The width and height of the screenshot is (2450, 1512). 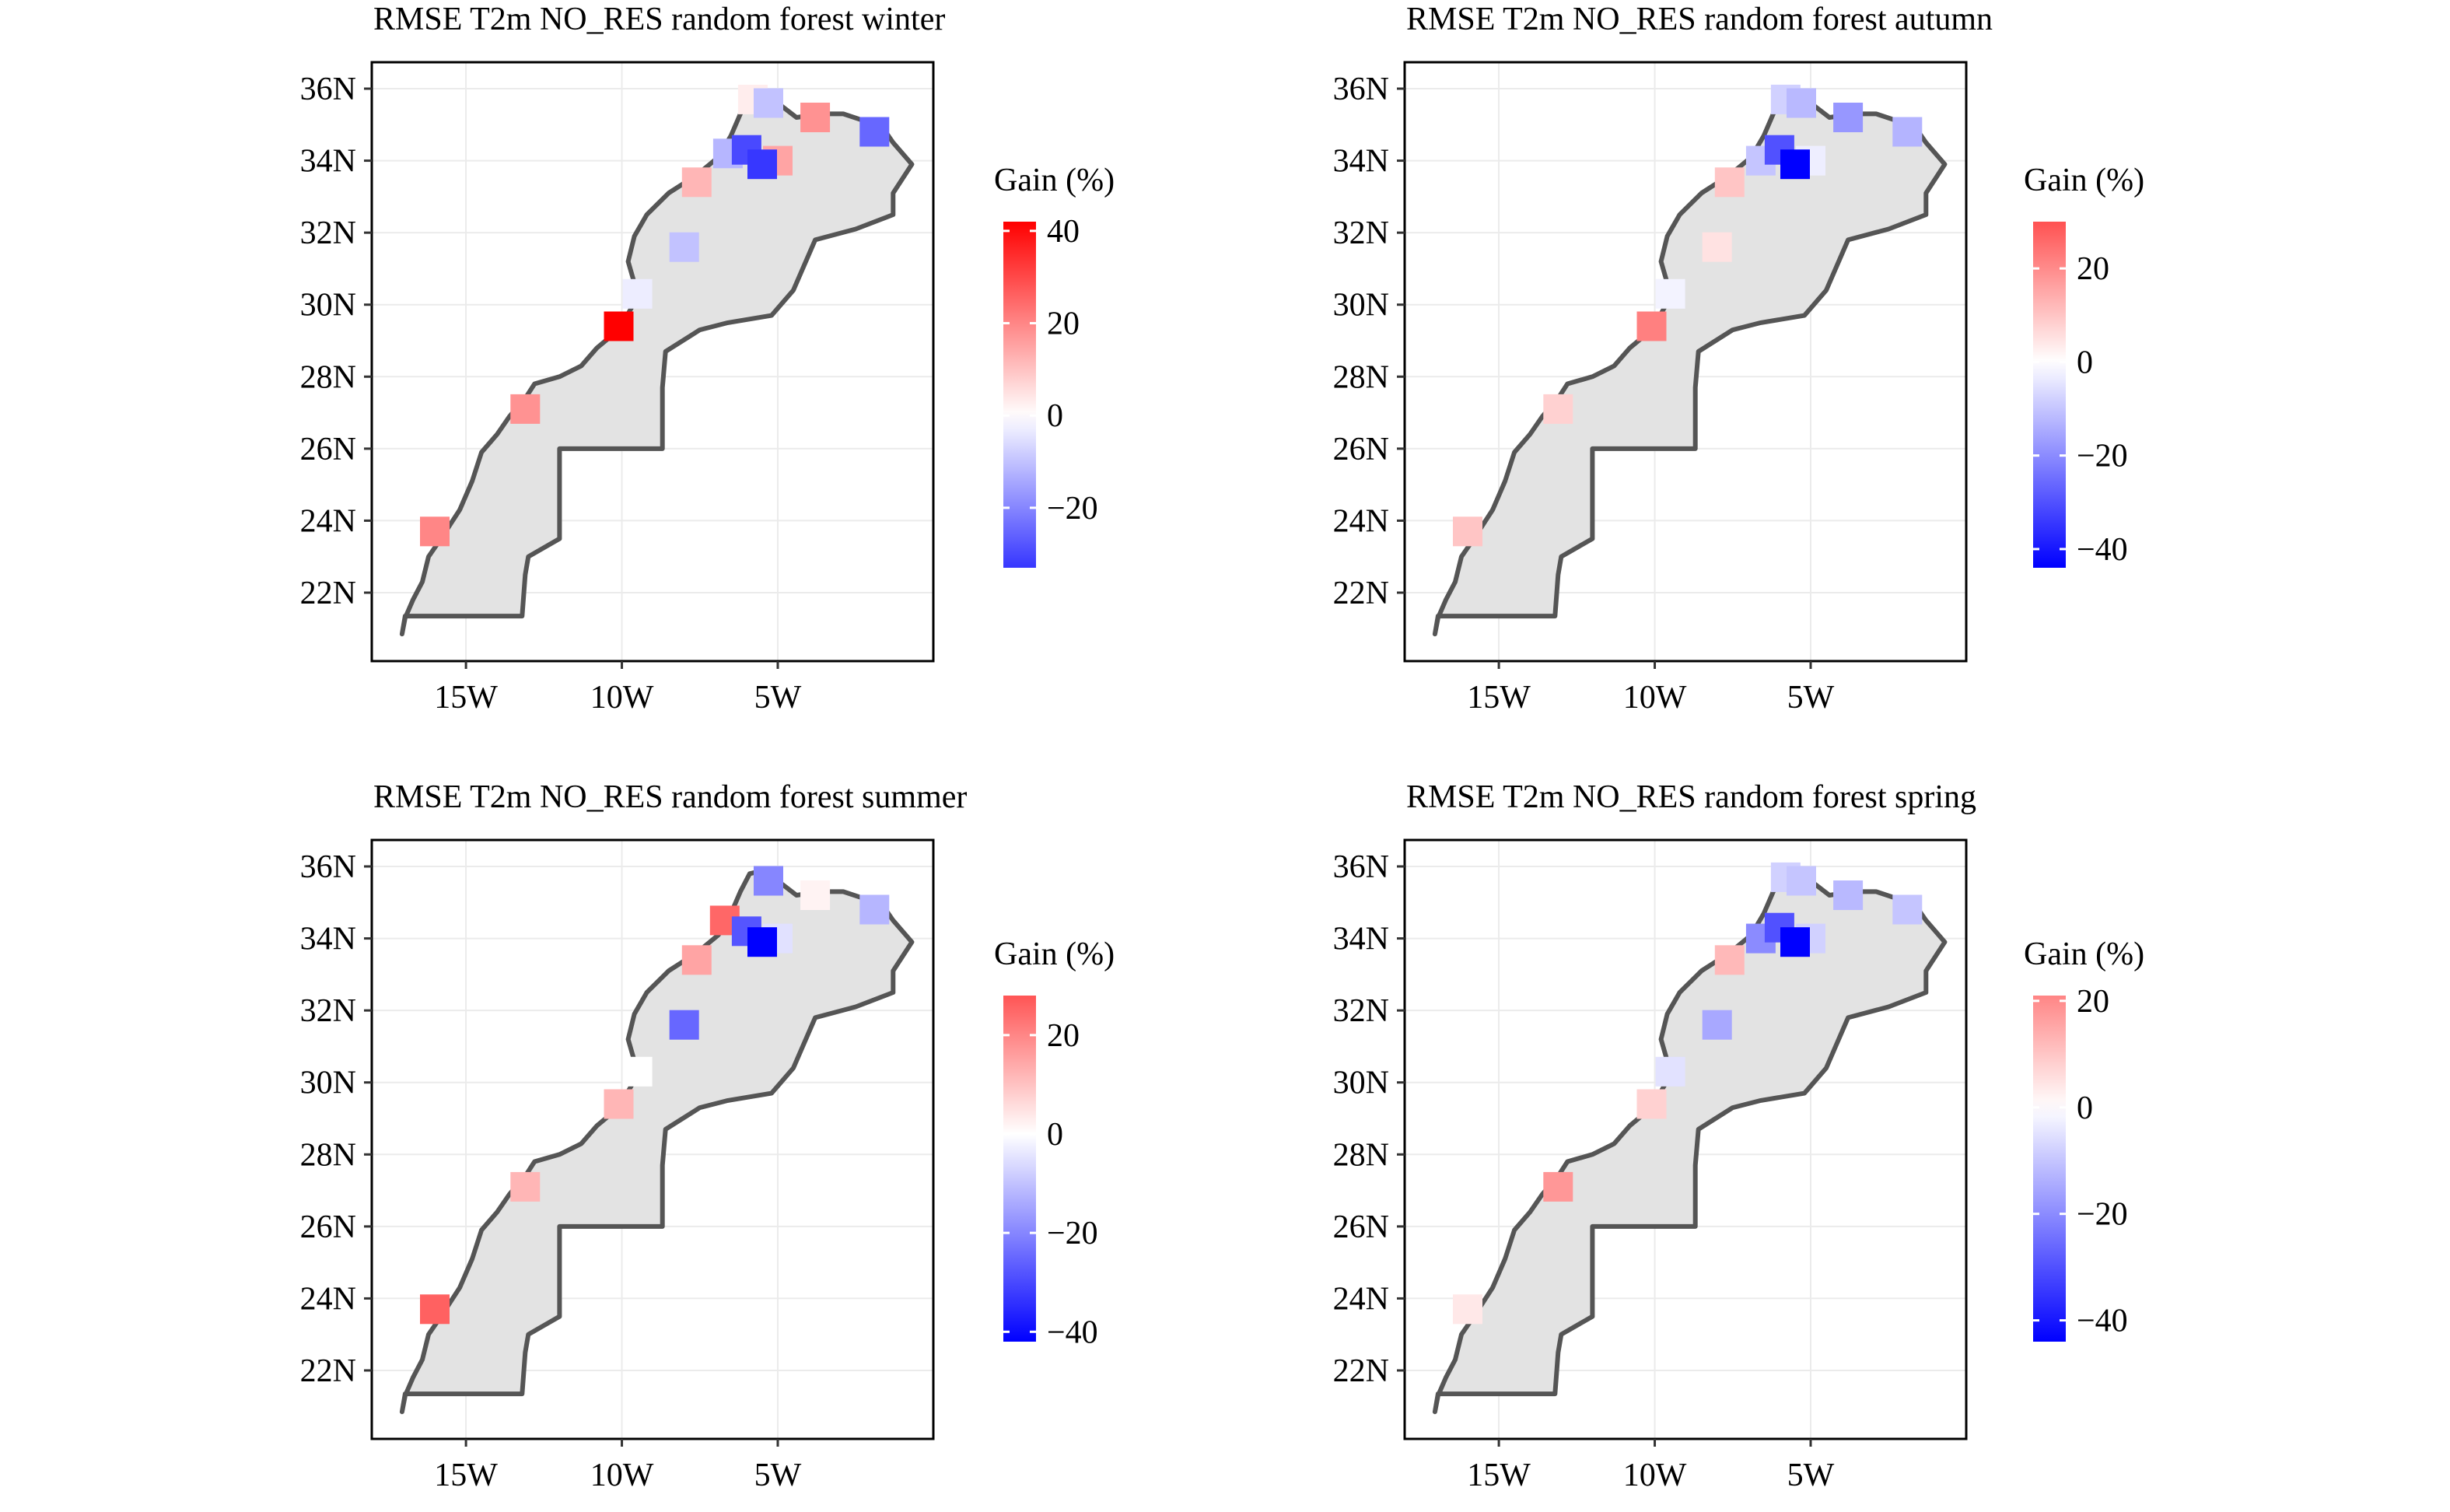 What do you see at coordinates (1055, 365) in the screenshot?
I see `legend: Gain (%) 40 20 0 −20` at bounding box center [1055, 365].